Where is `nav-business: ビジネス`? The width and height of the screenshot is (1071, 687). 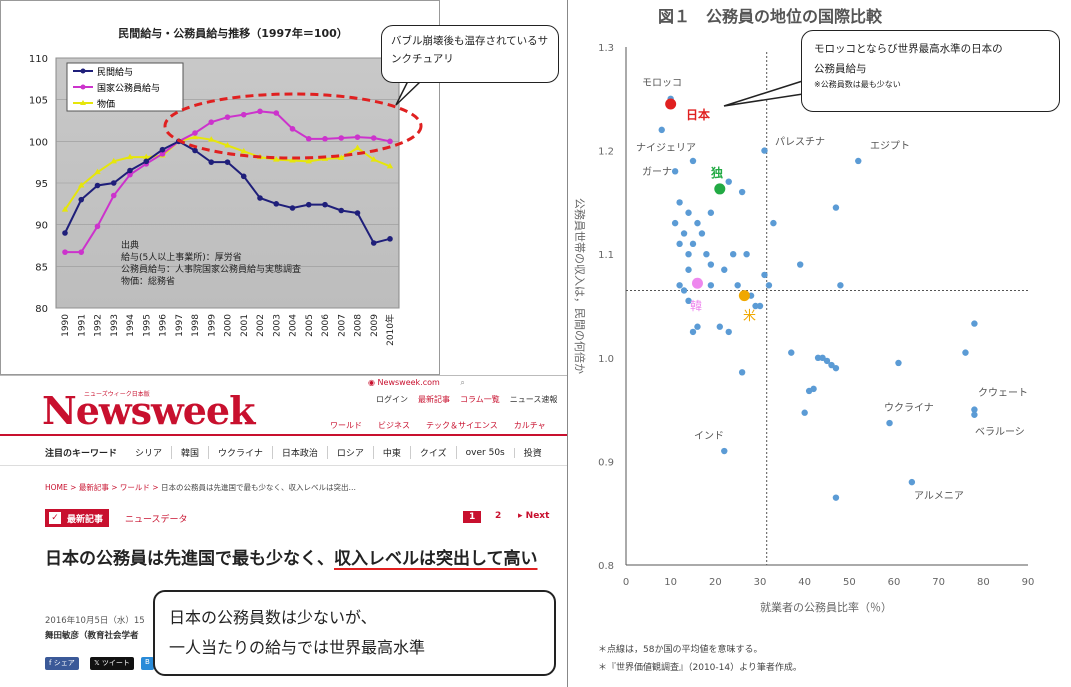
nav-business: ビジネス is located at coordinates (394, 425).